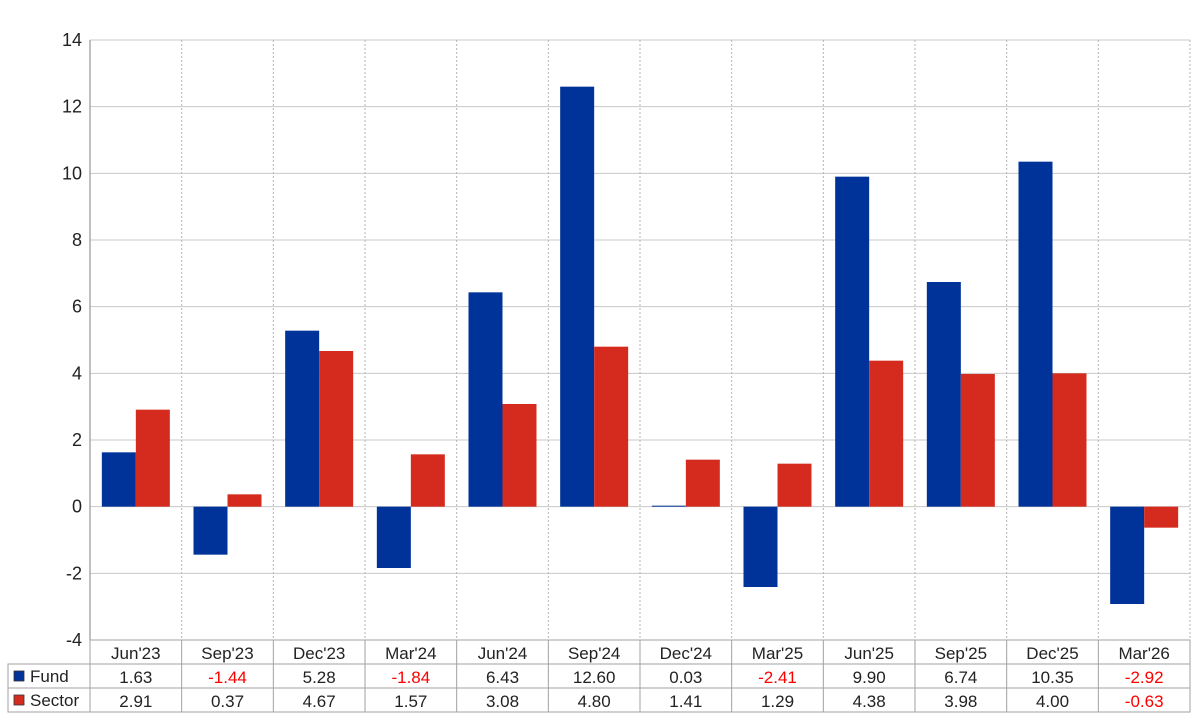  Describe the element at coordinates (869, 701) in the screenshot. I see `data-label-sector: 4.38` at that location.